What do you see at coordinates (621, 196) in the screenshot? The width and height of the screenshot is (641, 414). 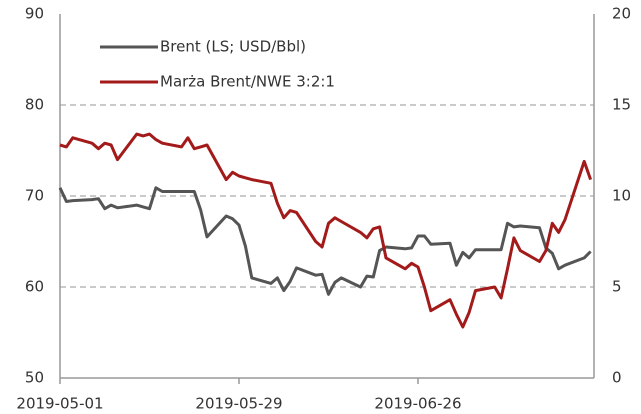 I see `y2-tick-label: 10` at bounding box center [621, 196].